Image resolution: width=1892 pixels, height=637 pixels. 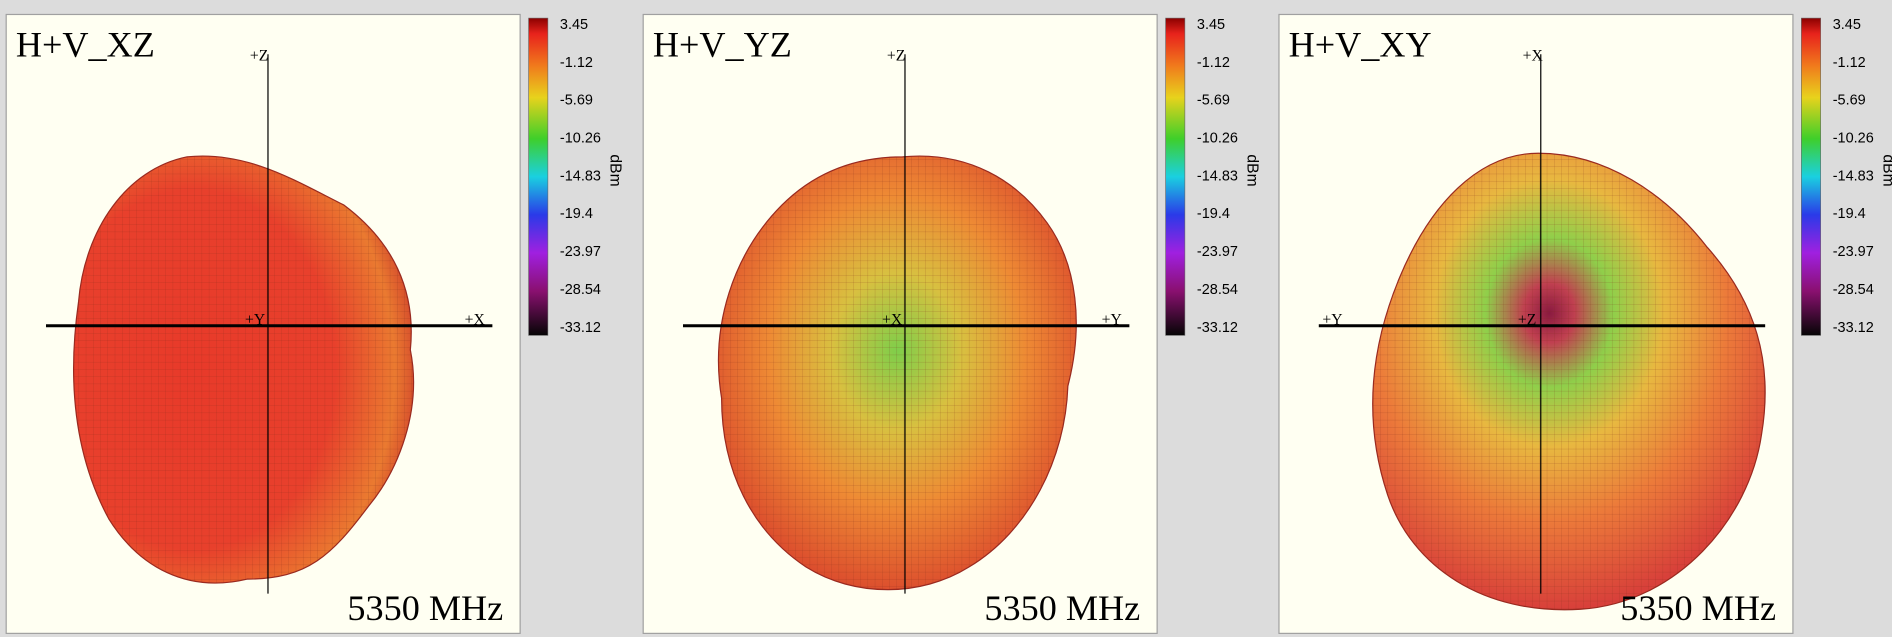 I want to click on axis-label-center: +X, so click(x=892, y=320).